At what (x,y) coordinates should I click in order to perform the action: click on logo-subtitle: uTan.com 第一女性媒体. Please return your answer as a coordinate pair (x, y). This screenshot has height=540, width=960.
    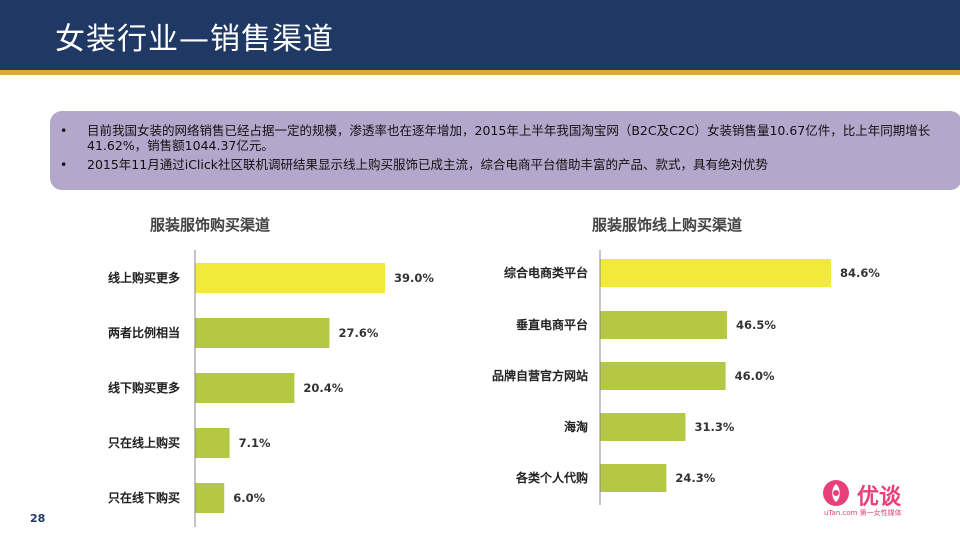
    Looking at the image, I should click on (863, 513).